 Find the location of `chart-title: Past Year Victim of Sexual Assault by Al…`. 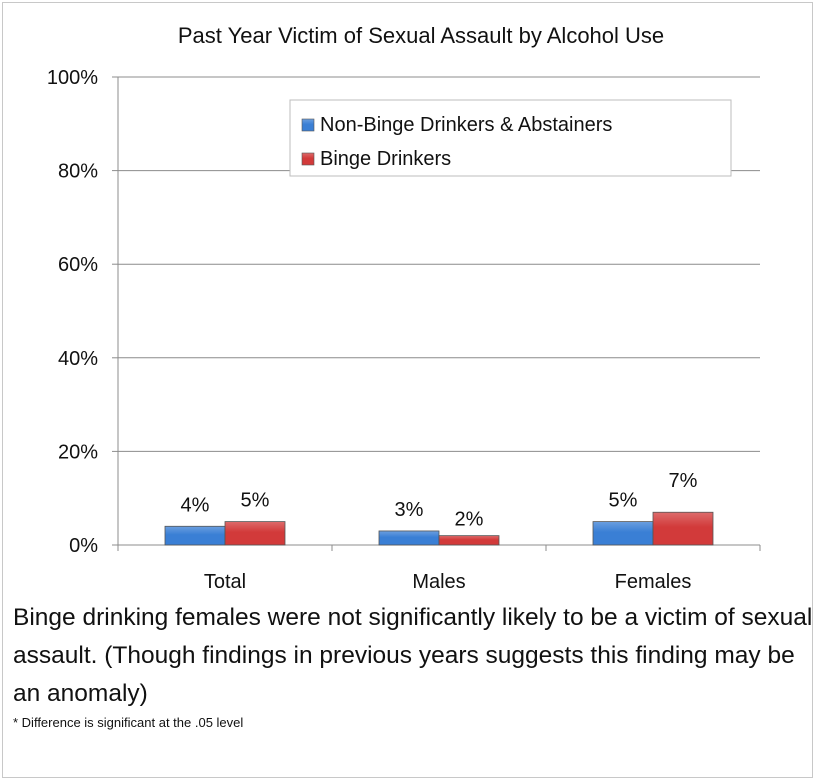

chart-title: Past Year Victim of Sexual Assault by Al… is located at coordinates (421, 35).